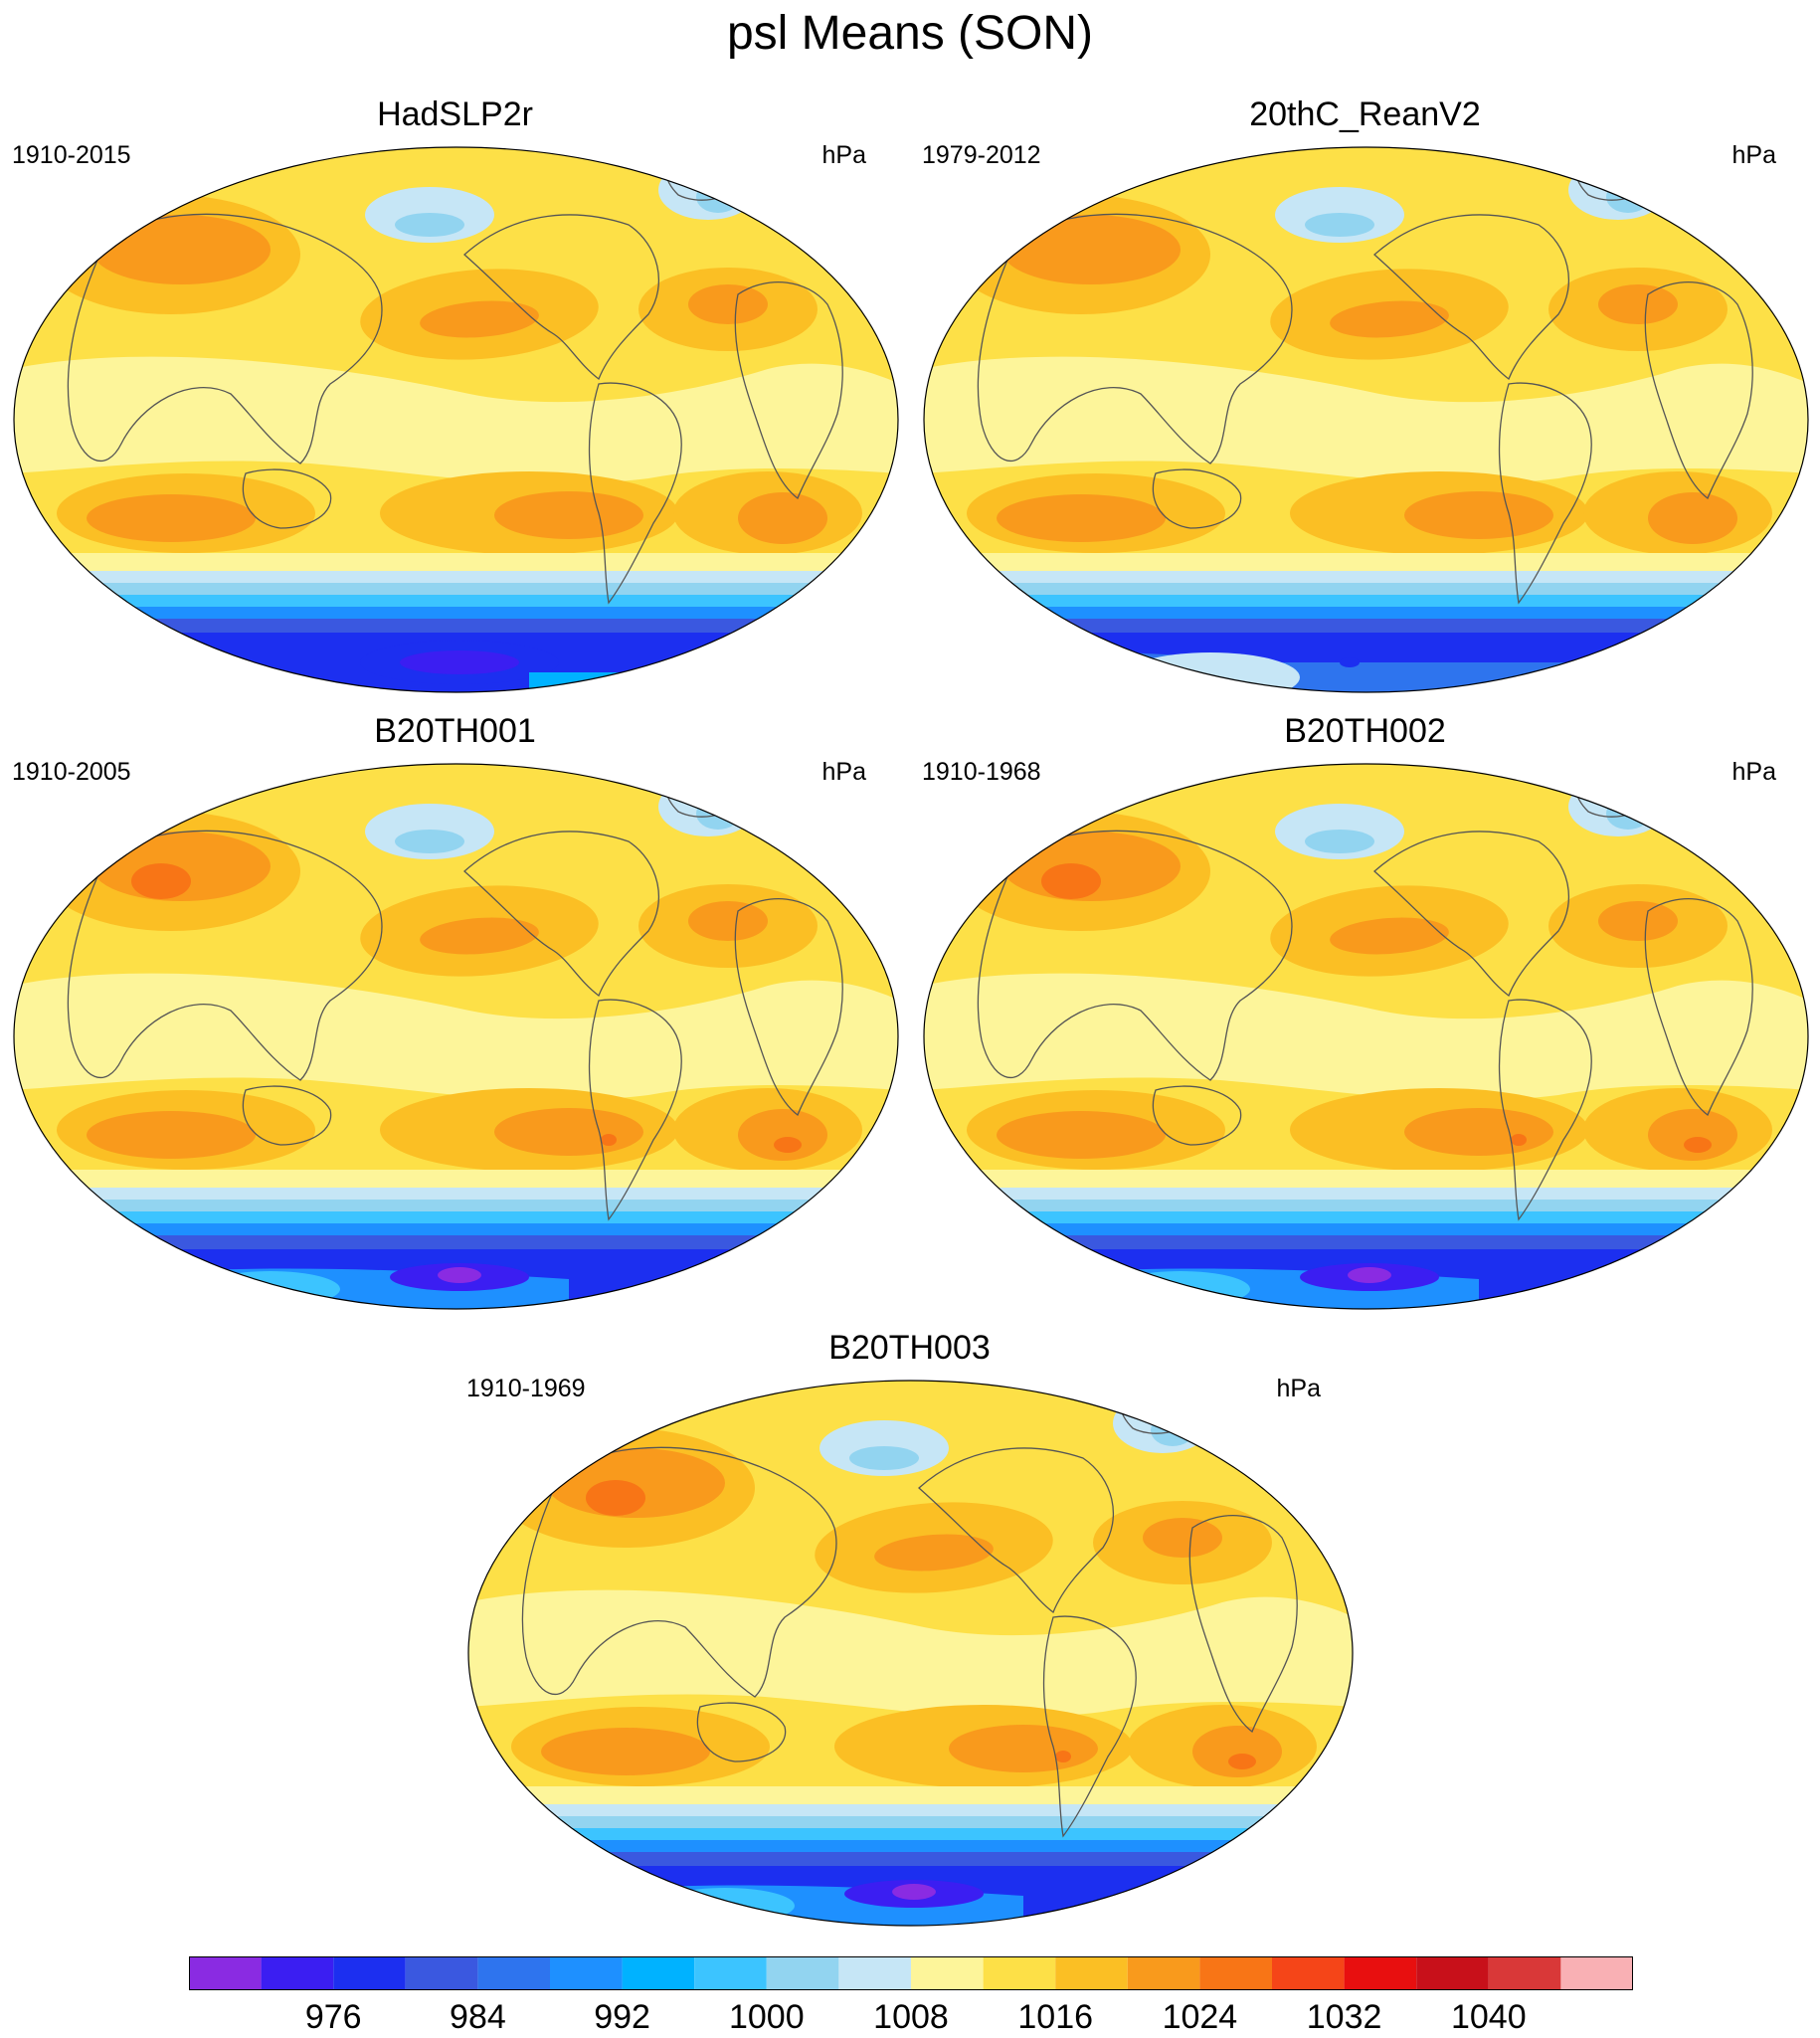 This screenshot has height=2038, width=1820. What do you see at coordinates (910, 33) in the screenshot?
I see `figure-title: psl Means (SON)` at bounding box center [910, 33].